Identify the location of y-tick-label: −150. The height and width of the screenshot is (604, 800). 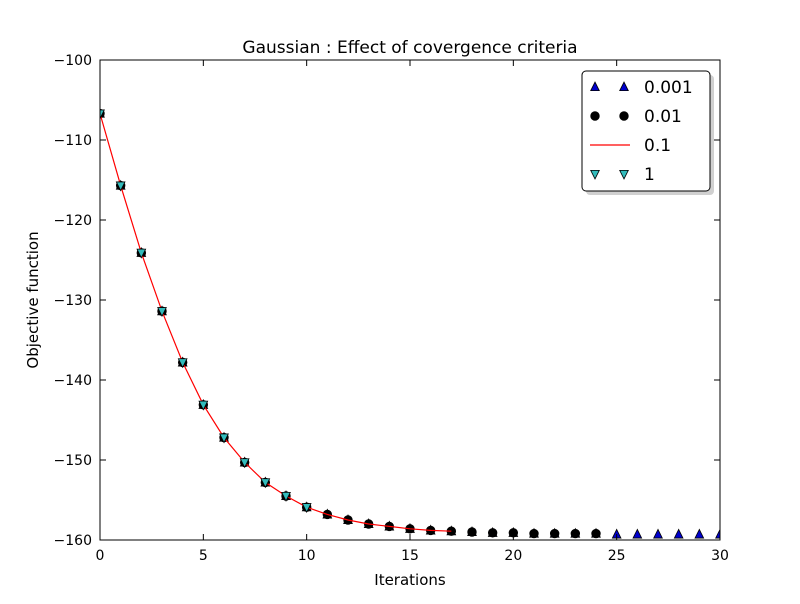
(73, 461).